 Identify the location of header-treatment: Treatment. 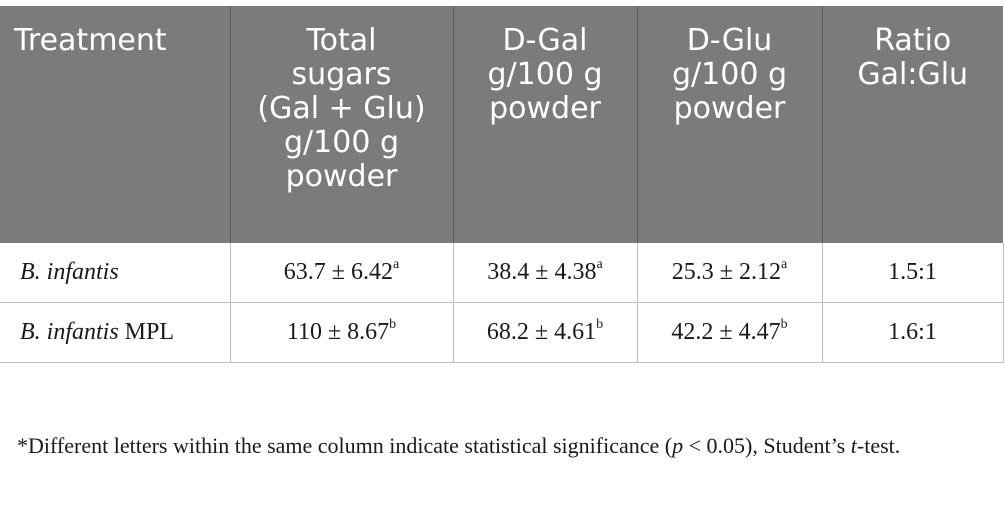
(115, 124).